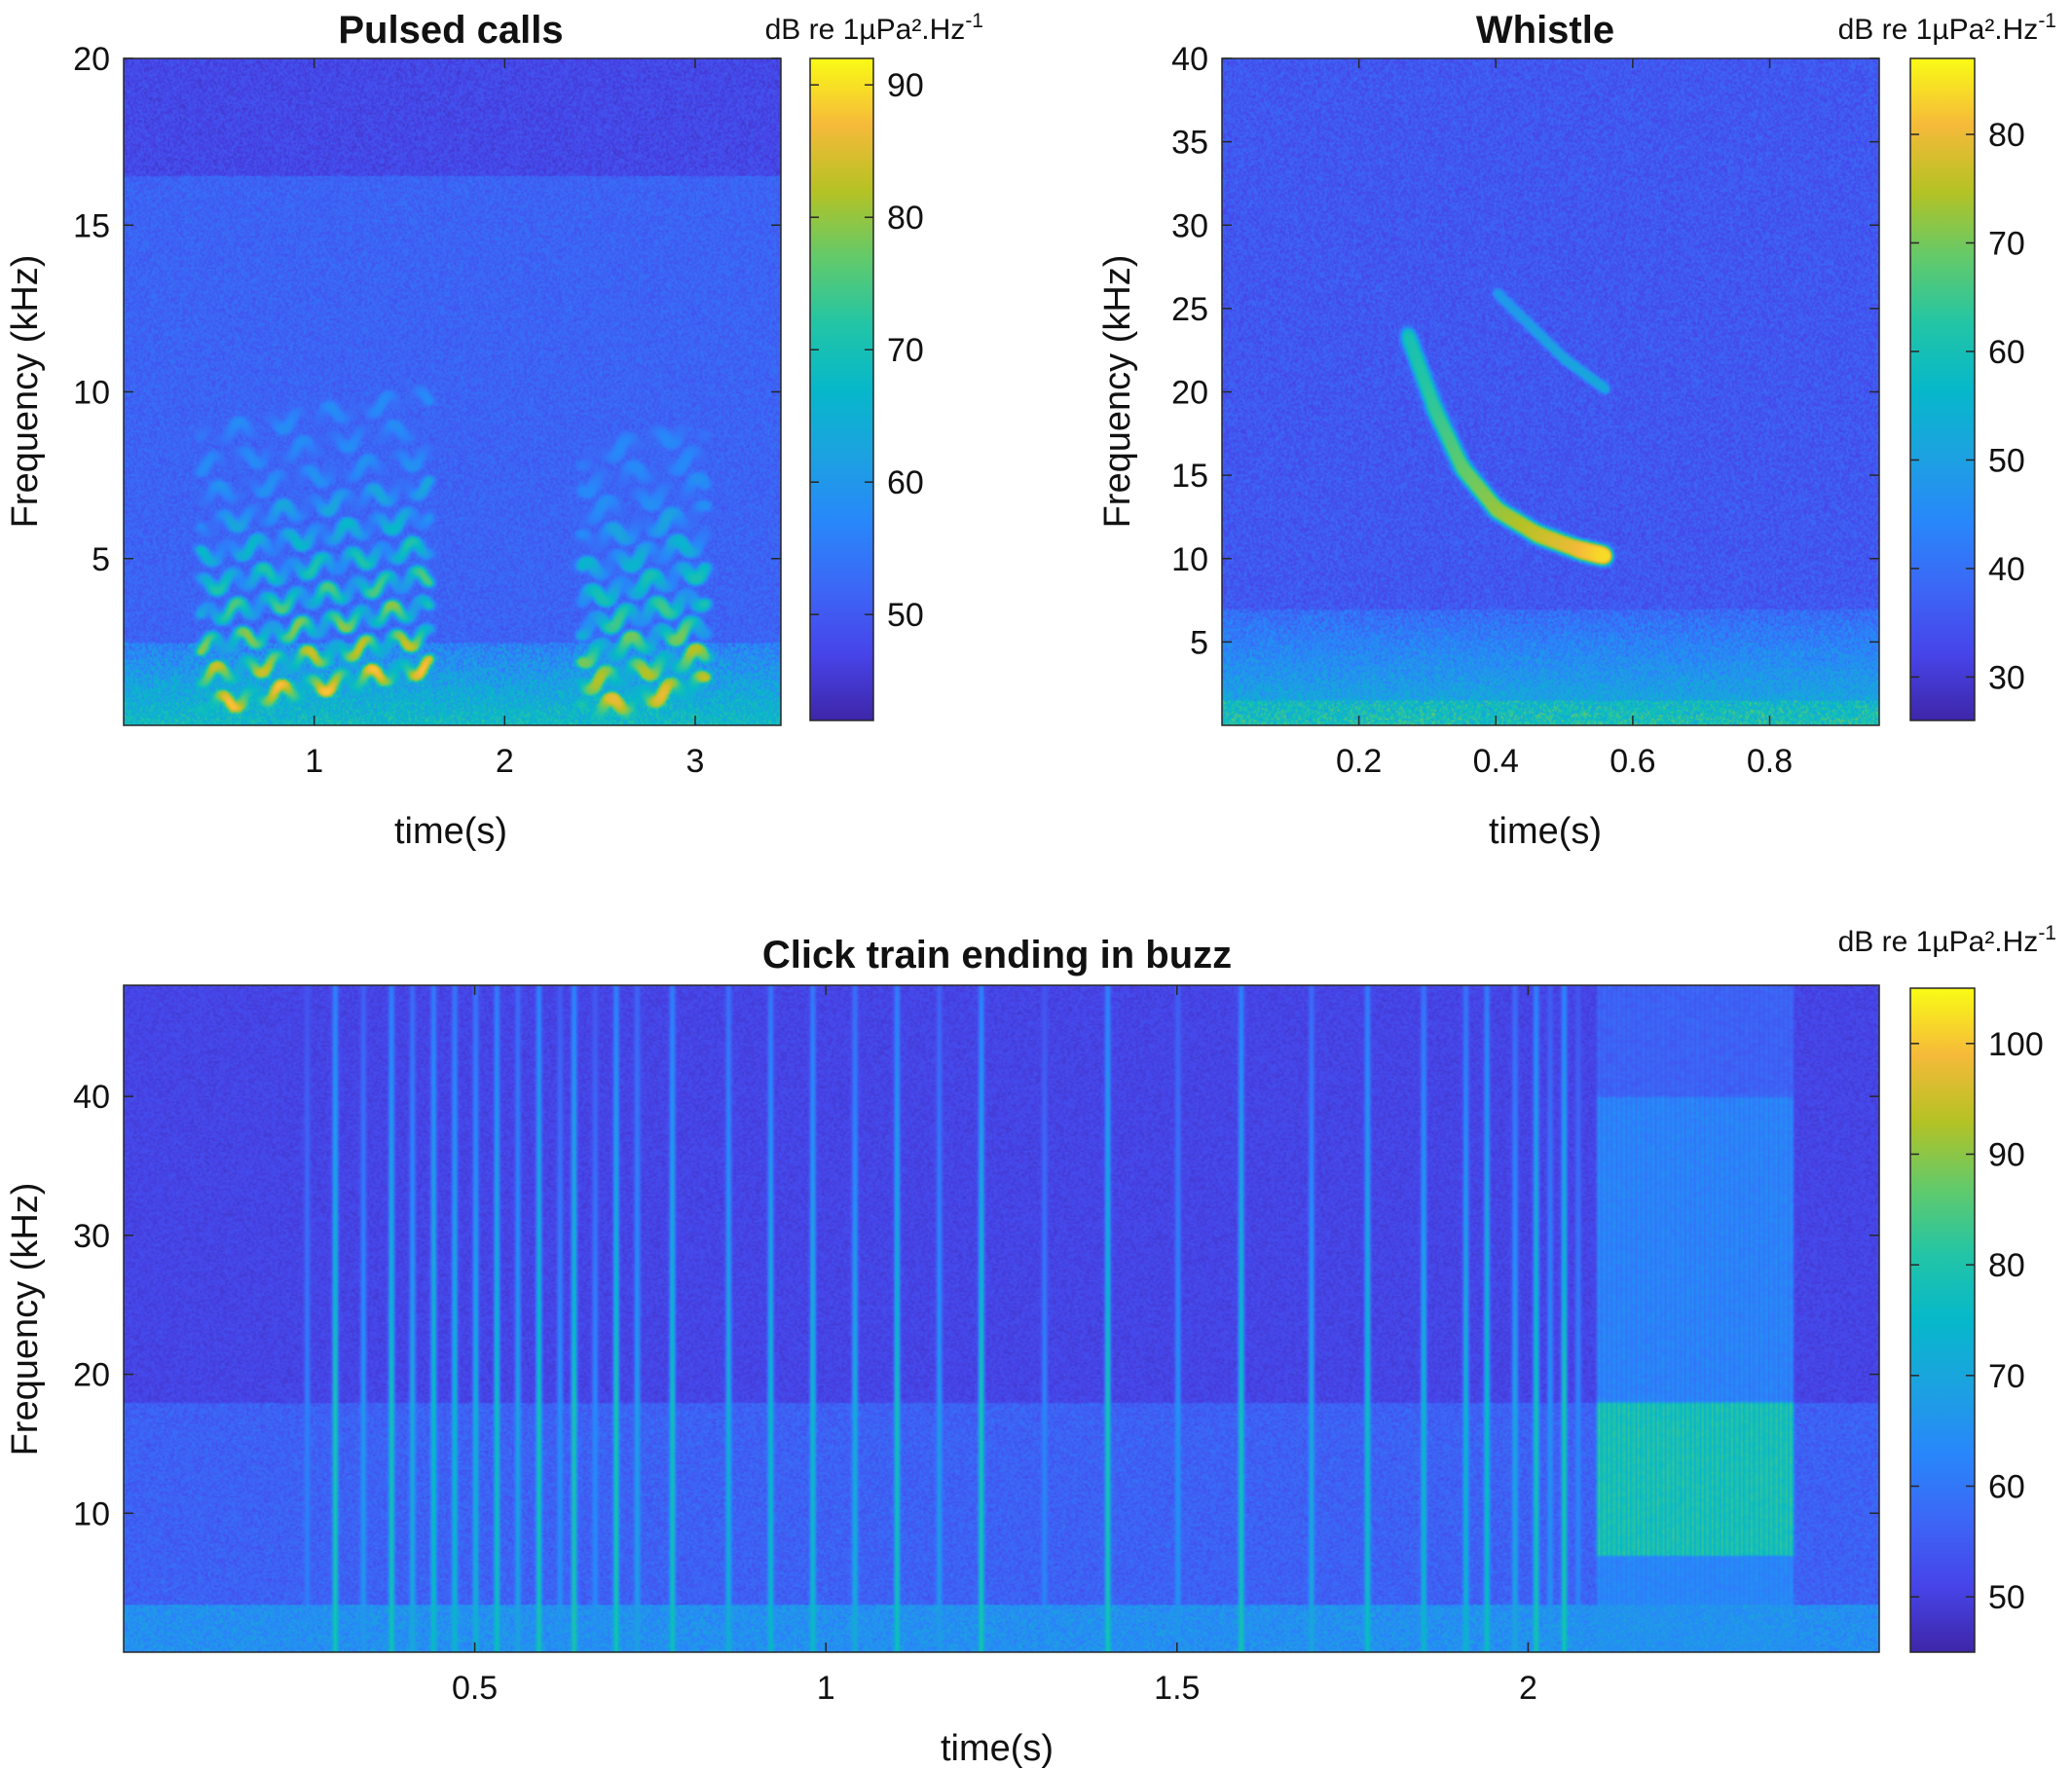 This screenshot has width=2072, height=1769. What do you see at coordinates (504, 419) in the screenshot?
I see `x-ticks: 1 2 3` at bounding box center [504, 419].